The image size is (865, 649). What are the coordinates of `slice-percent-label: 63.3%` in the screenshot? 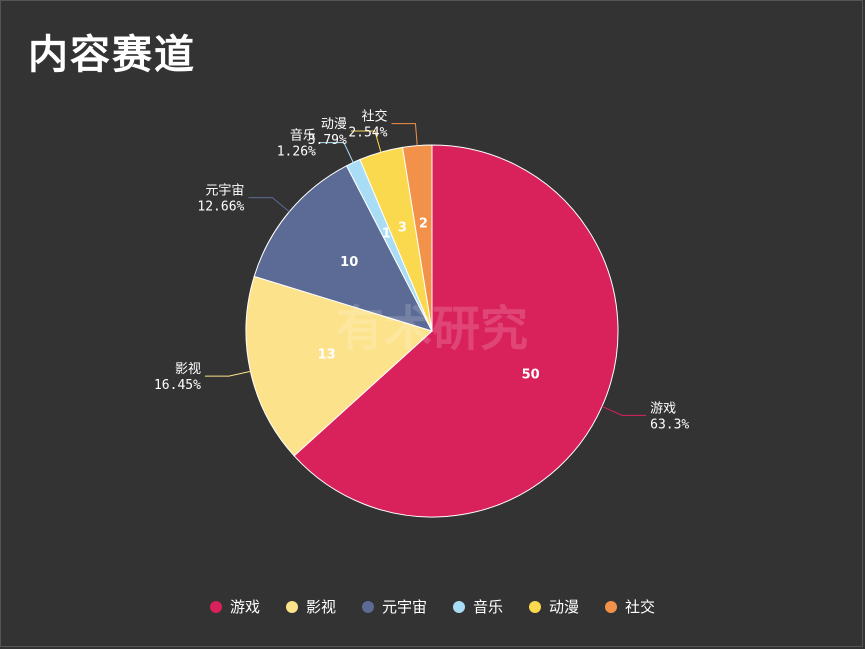 It's located at (669, 424).